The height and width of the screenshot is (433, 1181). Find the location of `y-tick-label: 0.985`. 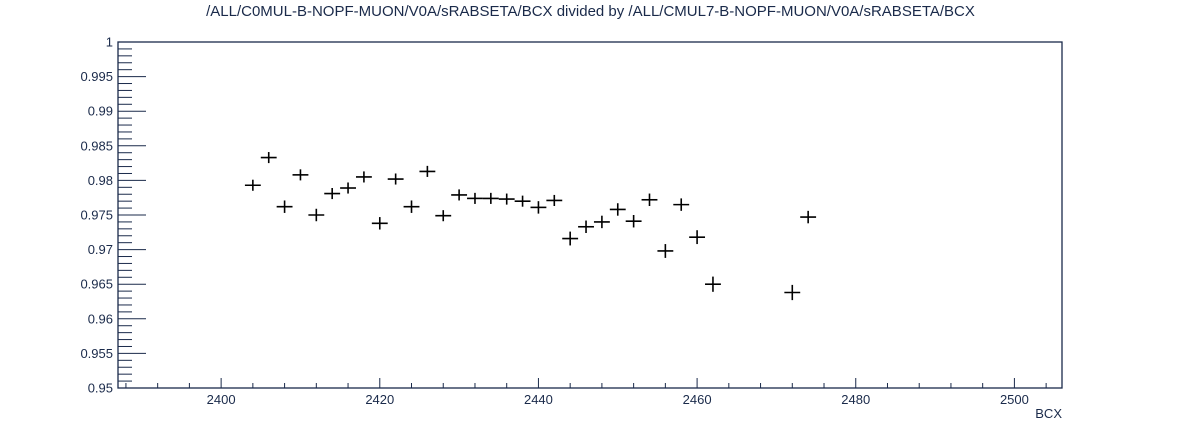

y-tick-label: 0.985 is located at coordinates (96, 145).